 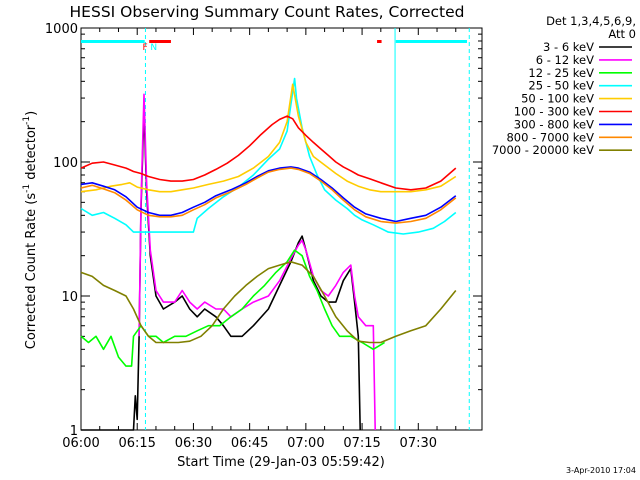 I want to click on legend-label: 6 - 12 keV, so click(x=565, y=60).